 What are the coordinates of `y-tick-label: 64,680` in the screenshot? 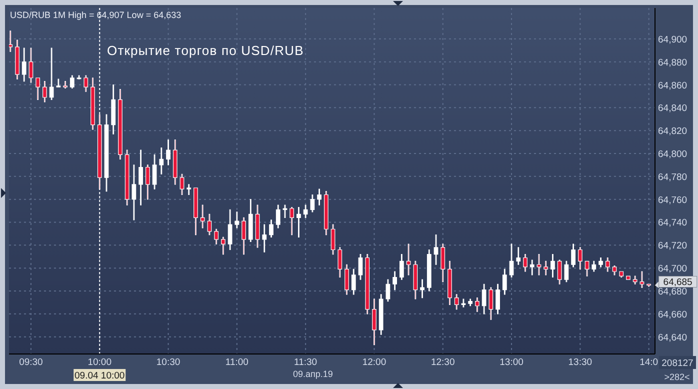 It's located at (673, 292).